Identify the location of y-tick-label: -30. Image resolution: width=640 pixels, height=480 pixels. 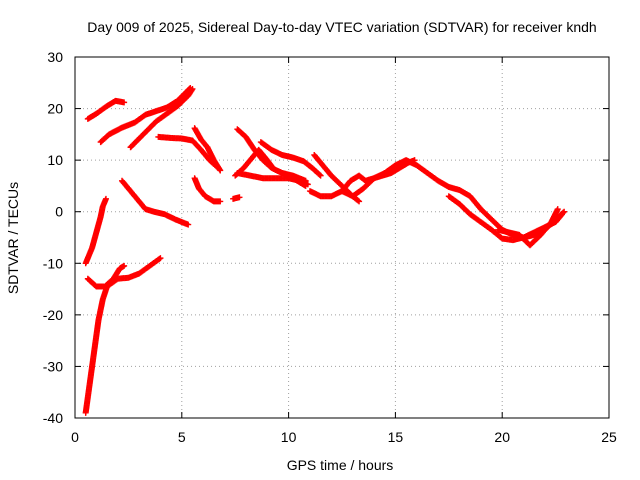
(53, 366).